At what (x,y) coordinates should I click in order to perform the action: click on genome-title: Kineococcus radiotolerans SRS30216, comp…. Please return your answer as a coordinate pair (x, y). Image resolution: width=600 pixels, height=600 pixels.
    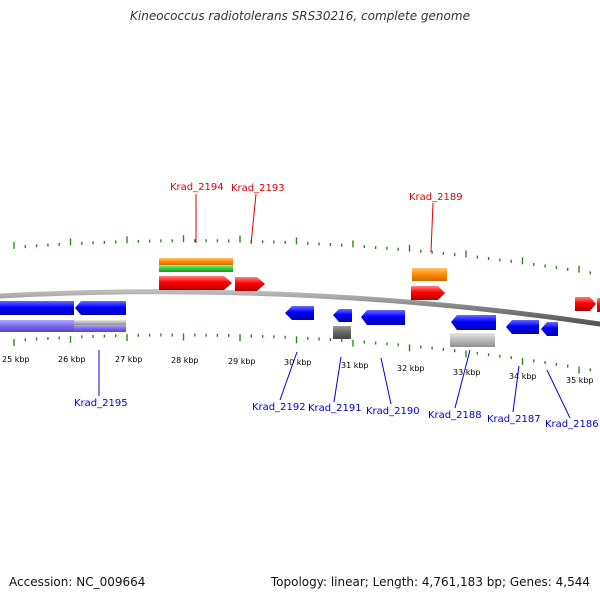
    Looking at the image, I should click on (300, 16).